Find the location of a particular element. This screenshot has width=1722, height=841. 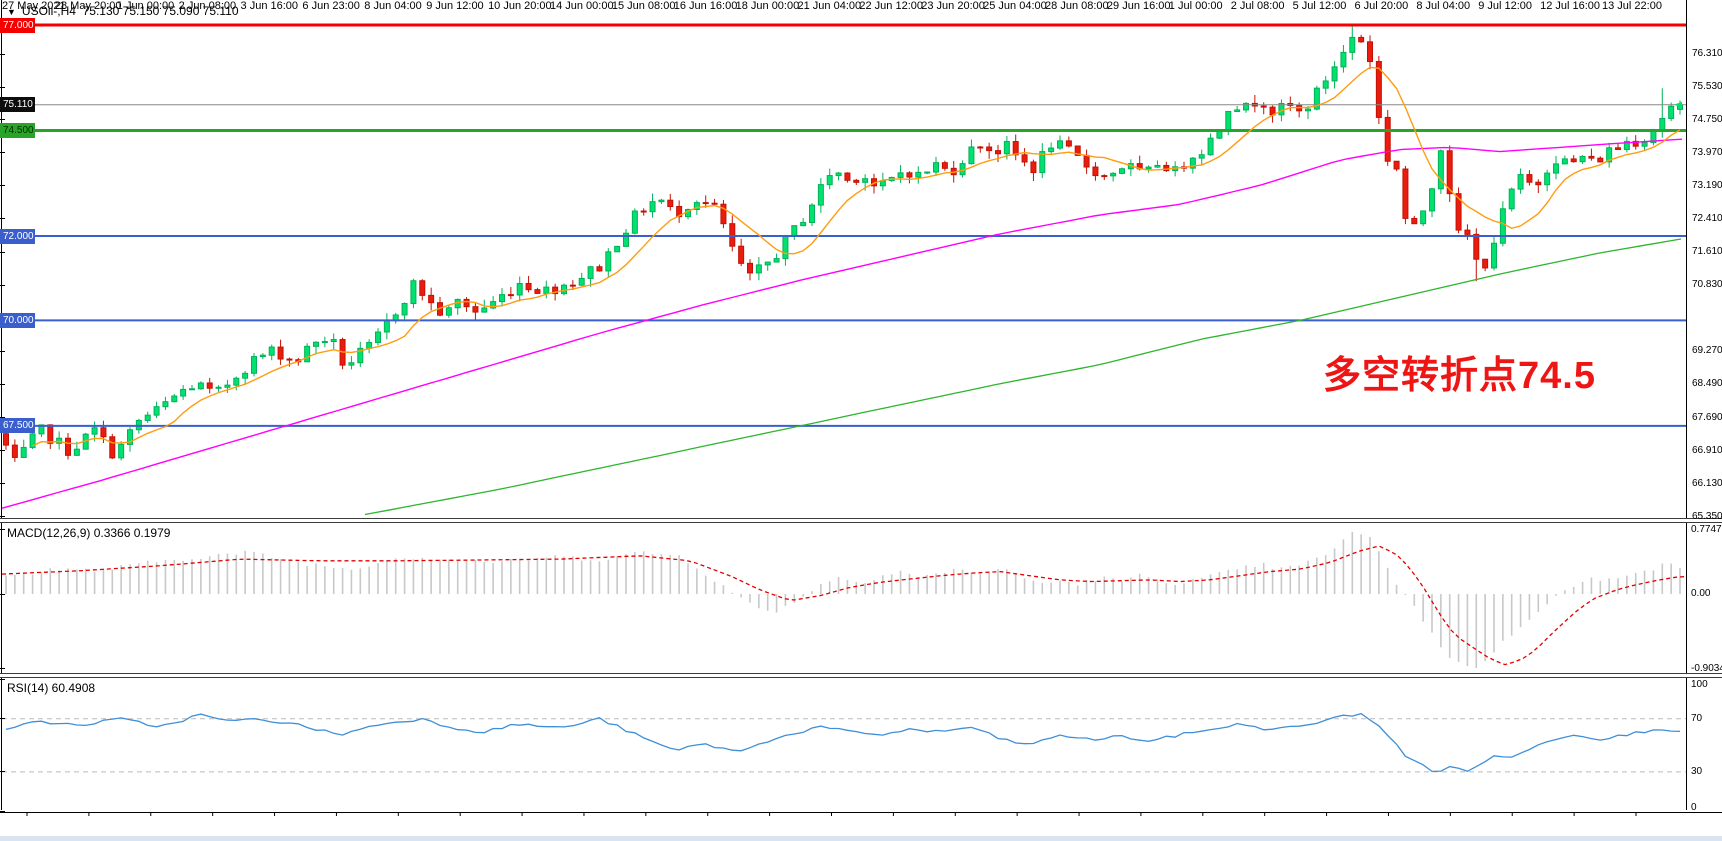

annotation-text: 多空转折点74.5 is located at coordinates (1459, 376).